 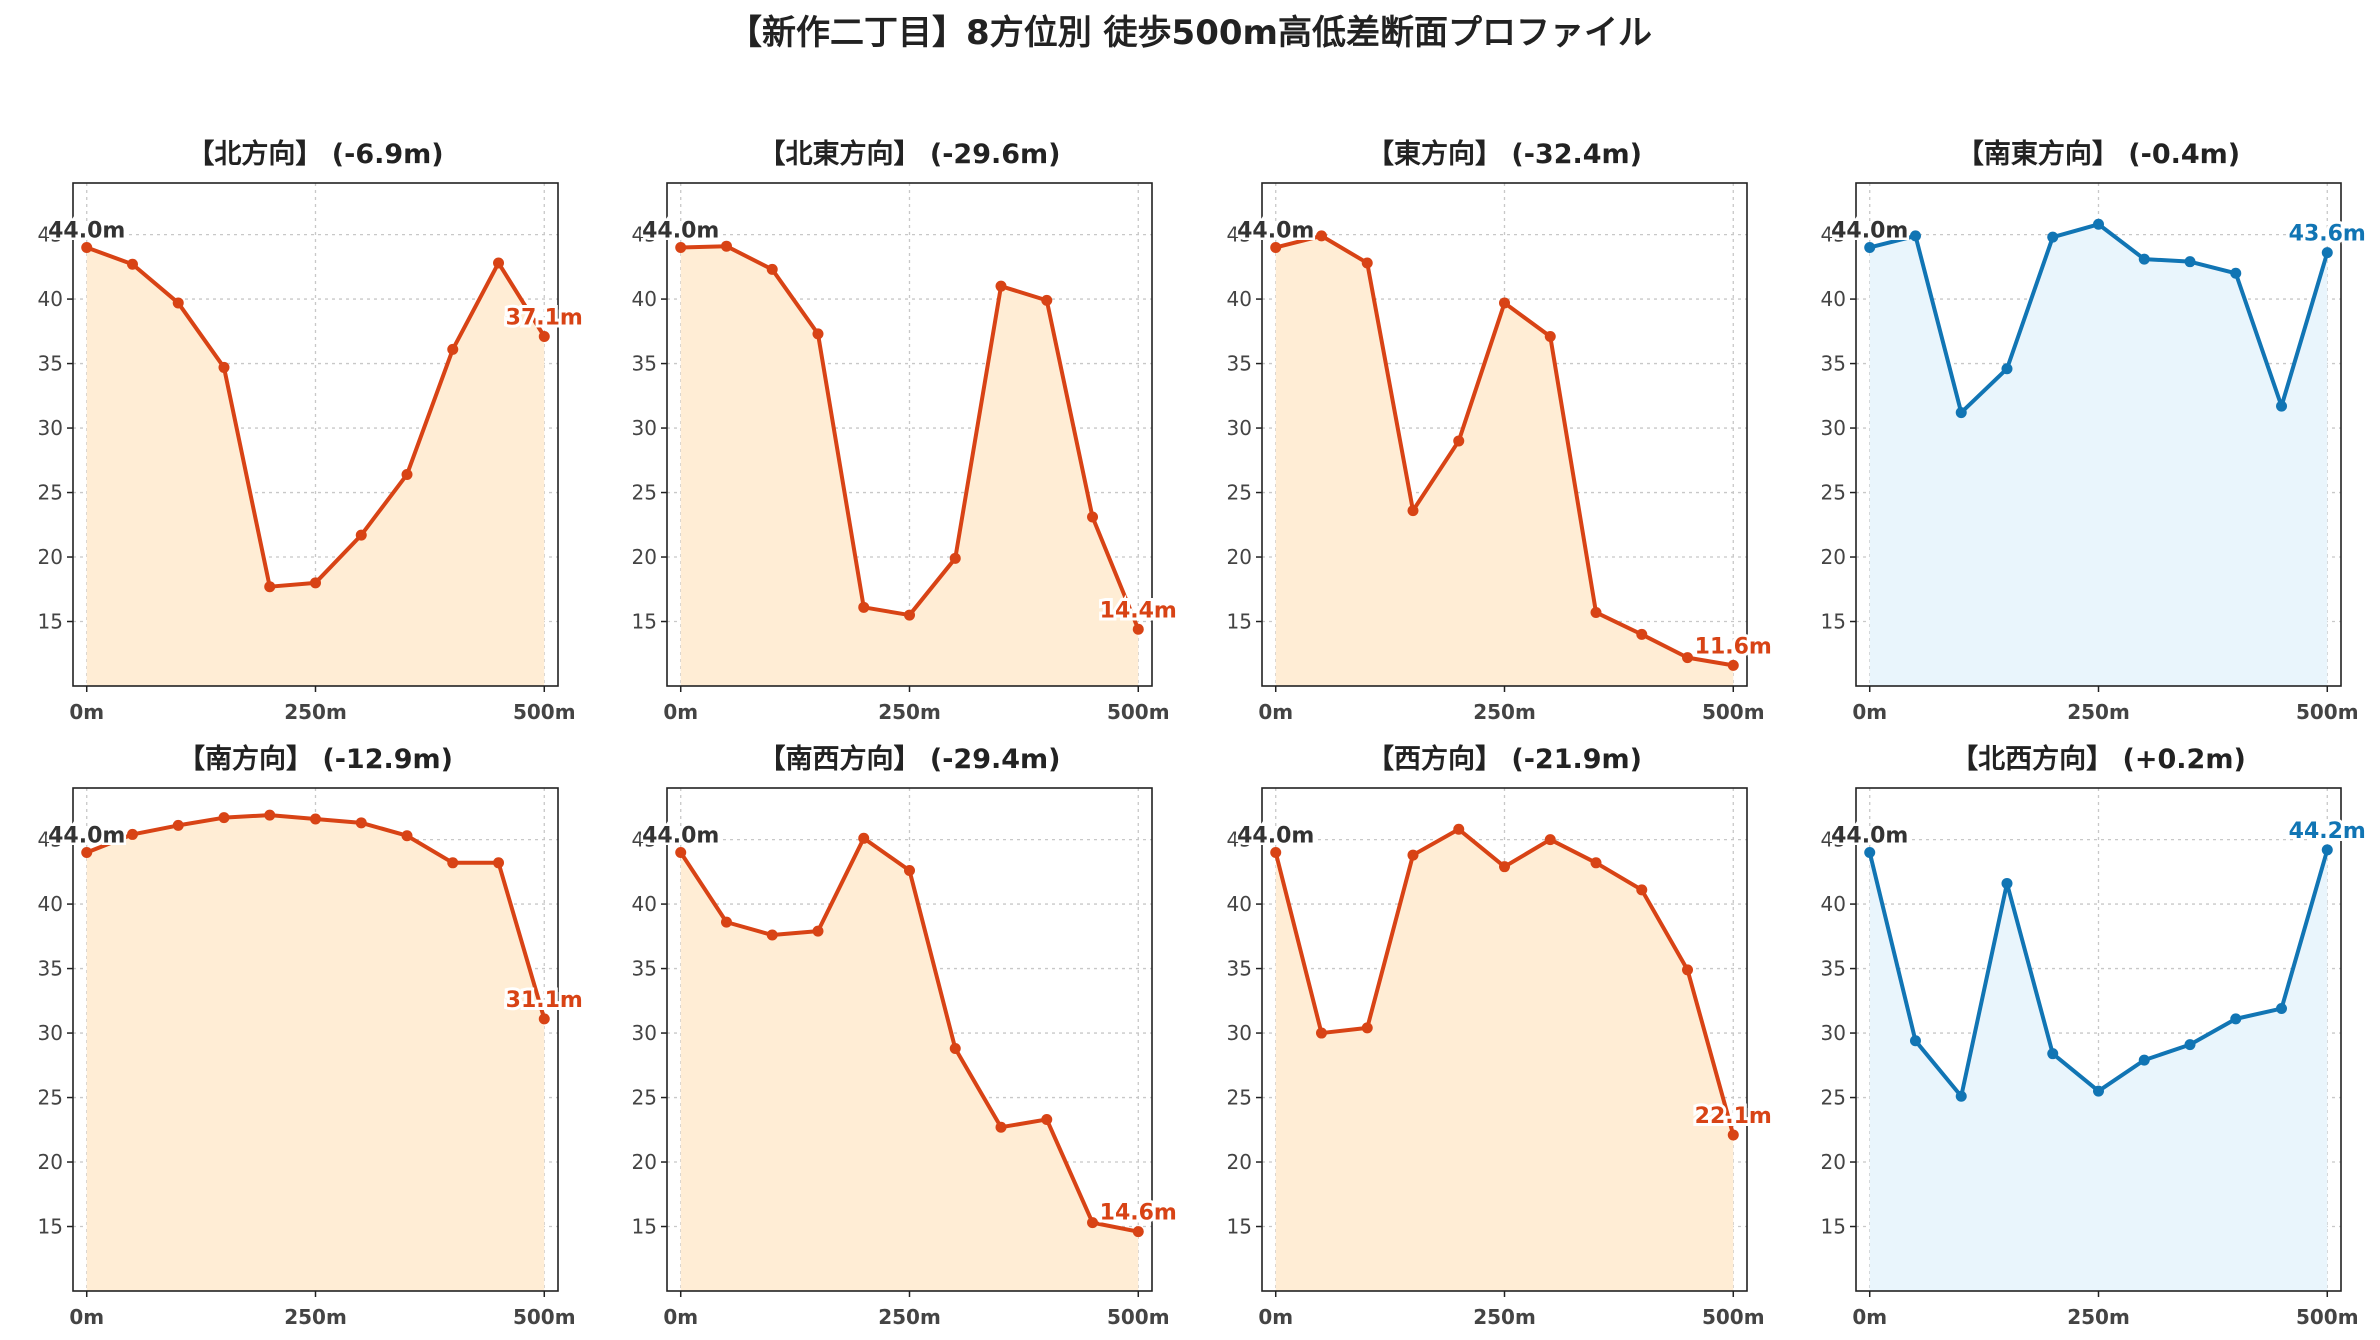 I want to click on panel-title: 【東方向】 (-32.4m), so click(x=1504, y=154).